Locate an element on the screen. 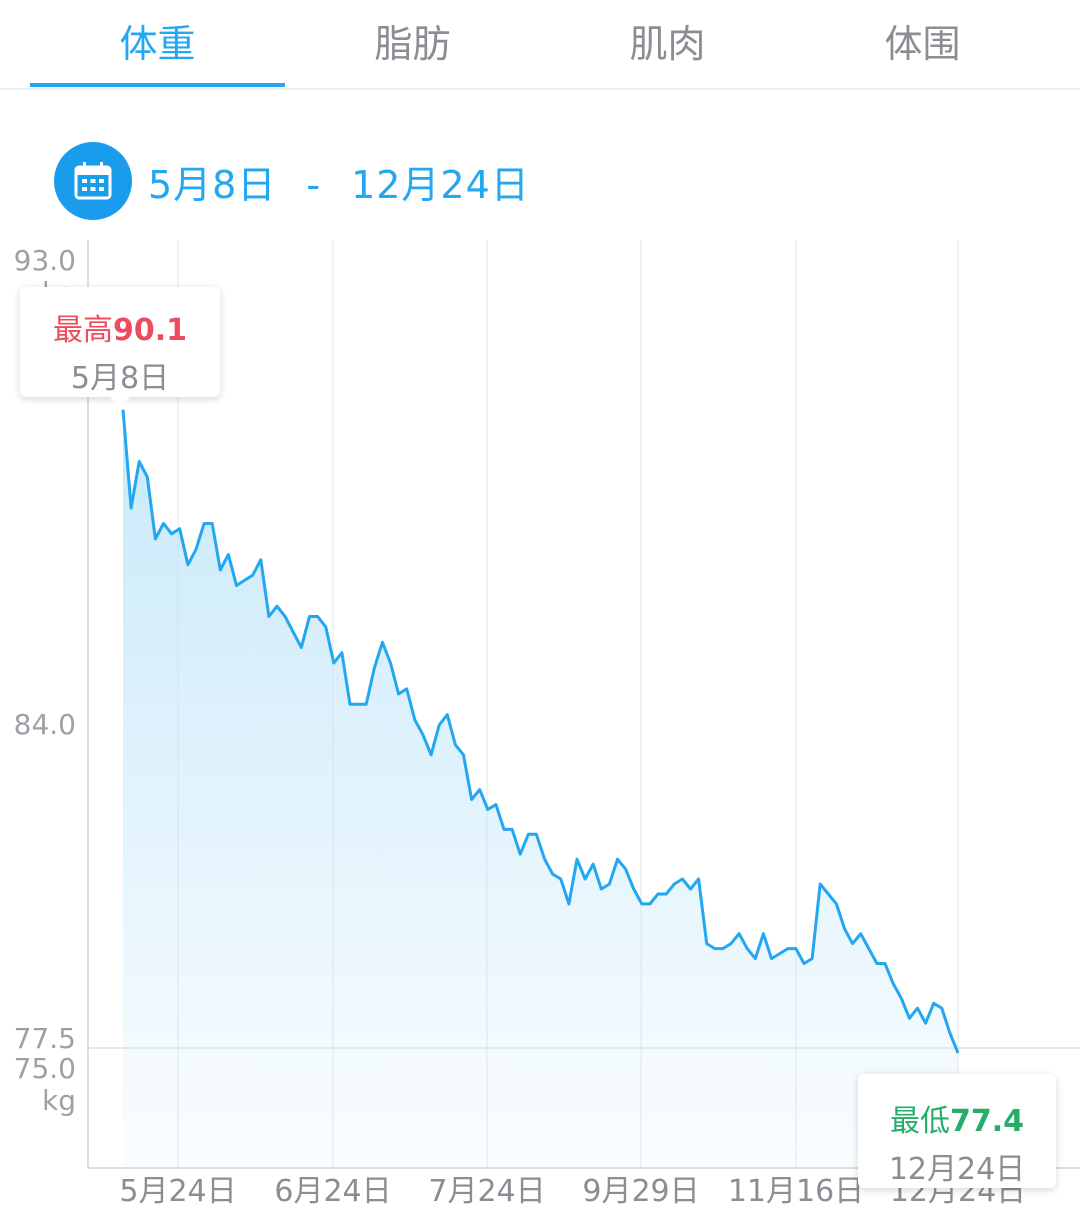 Image resolution: width=1080 pixels, height=1213 pixels. x-tick-label: 9月29日 is located at coordinates (640, 1191).